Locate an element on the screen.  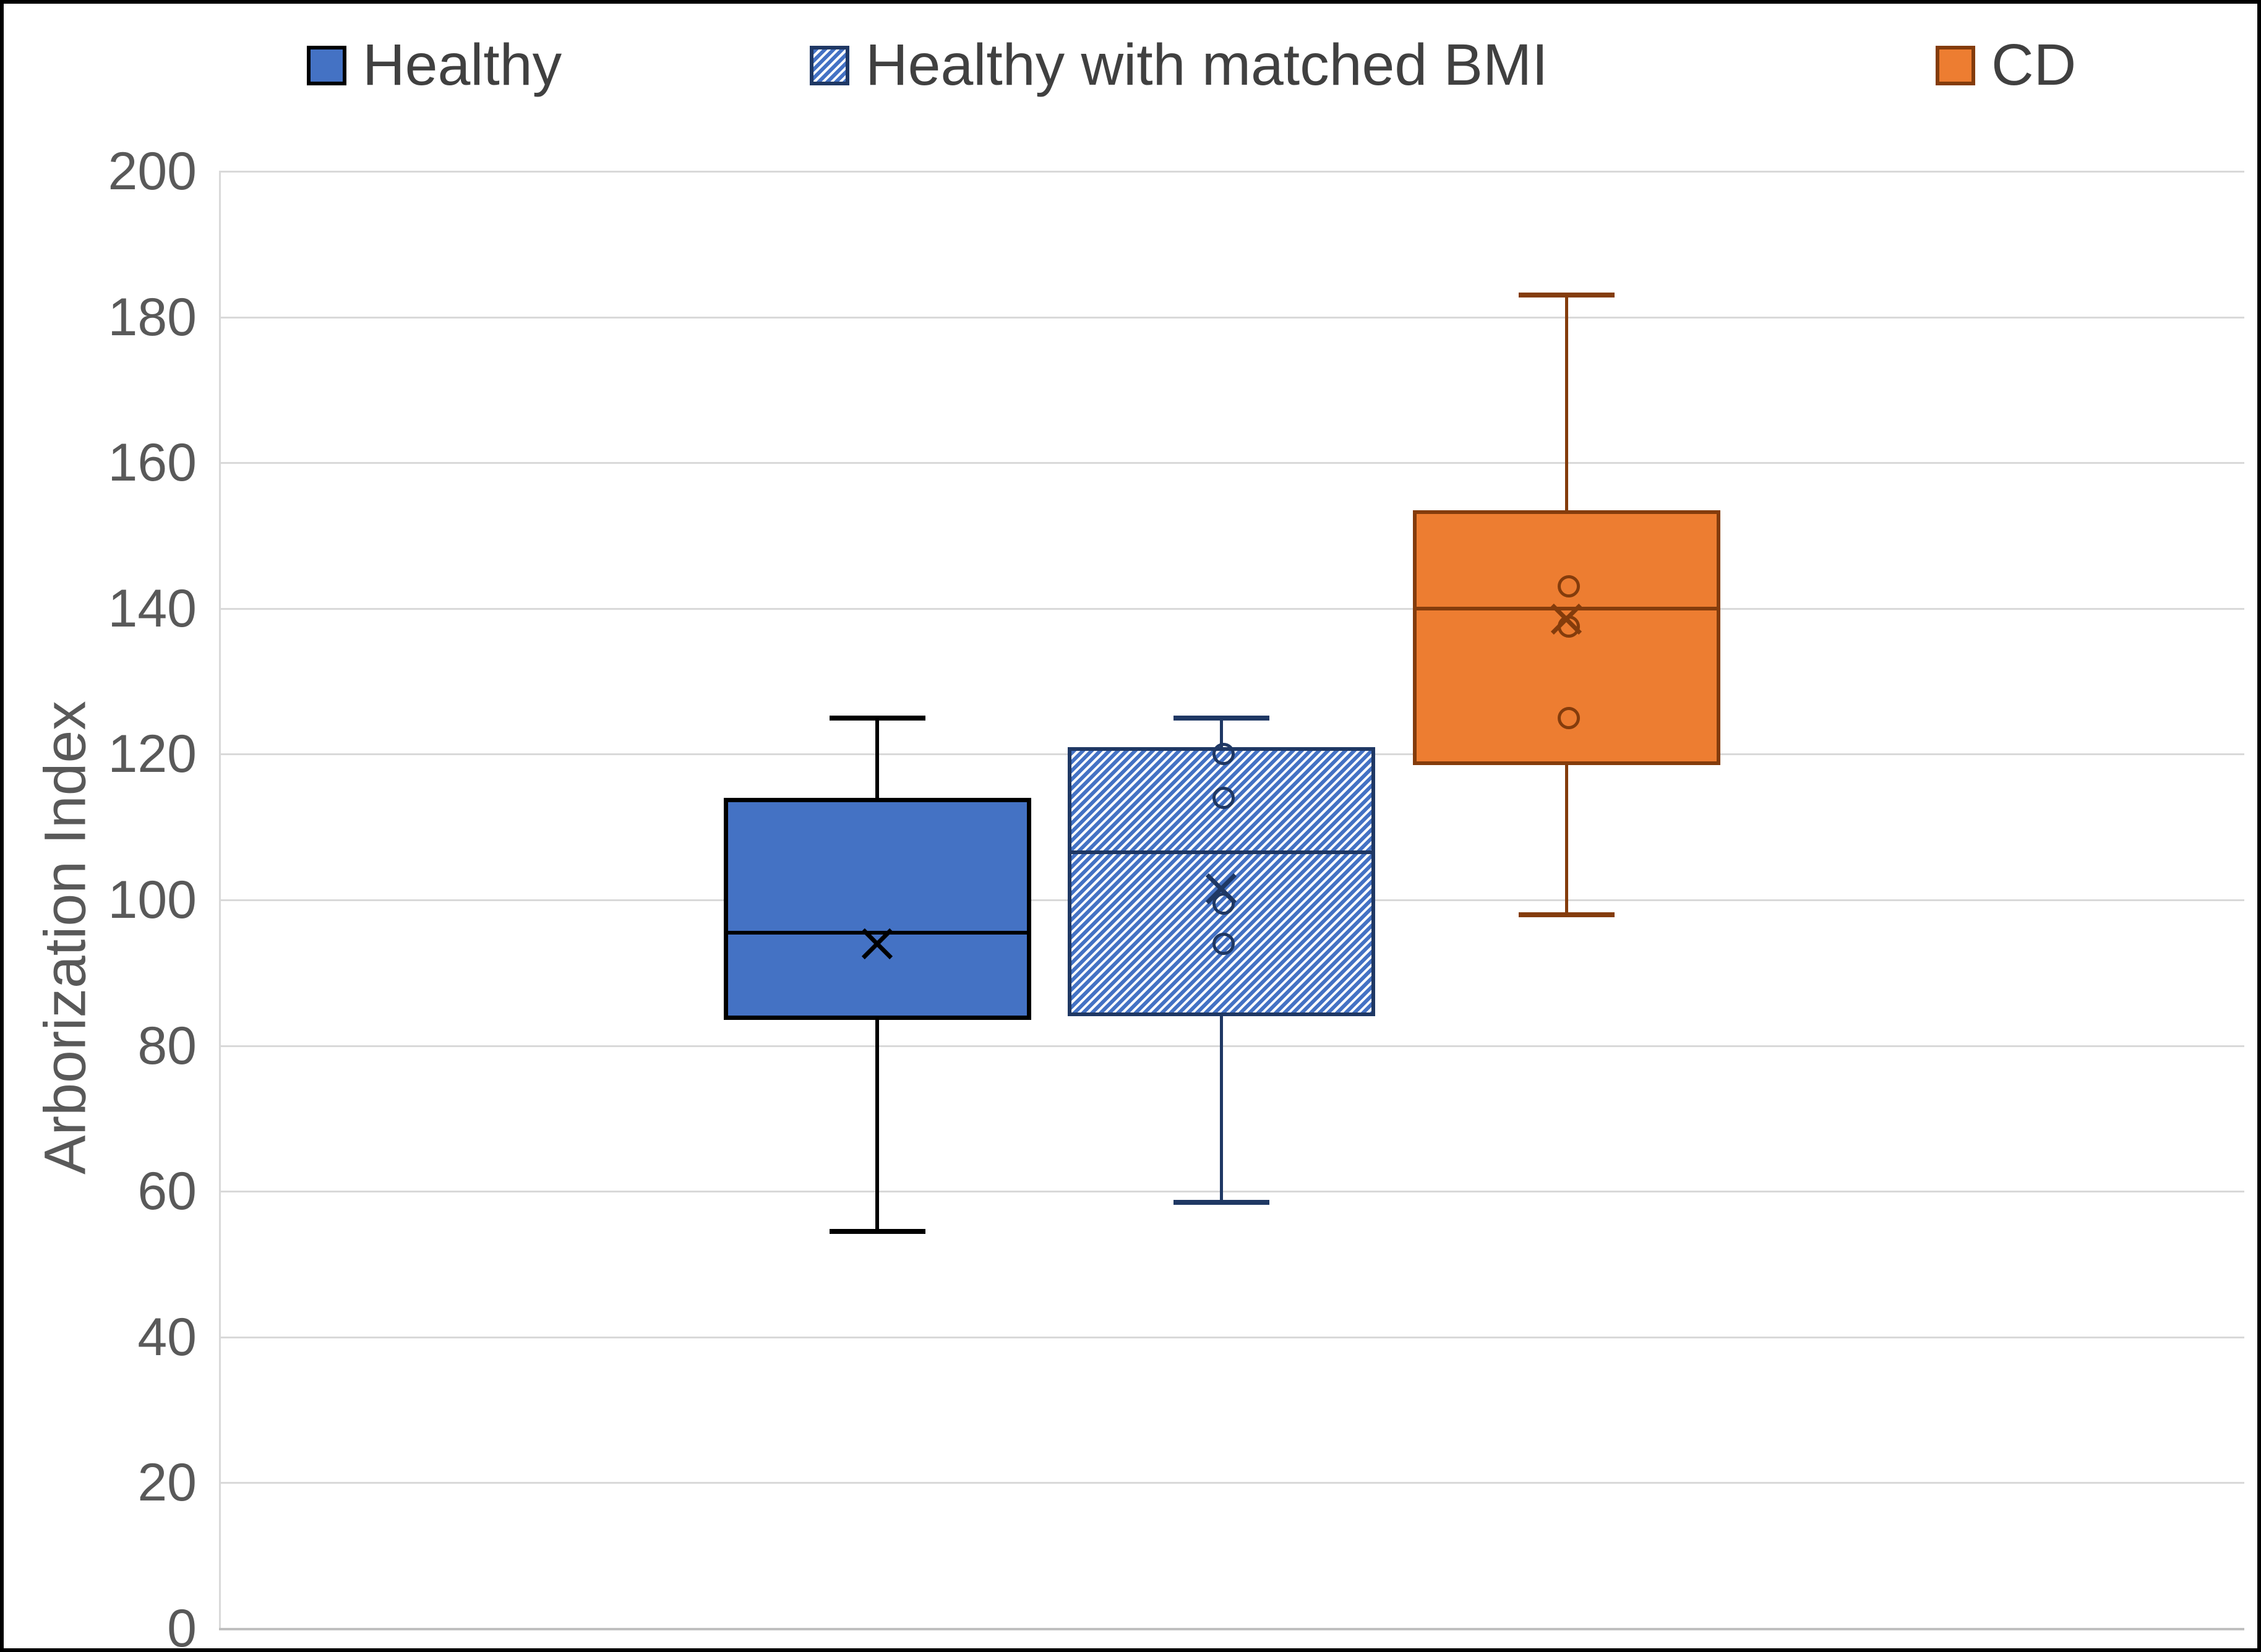
y-tick-label: 80 is located at coordinates (167, 1046).